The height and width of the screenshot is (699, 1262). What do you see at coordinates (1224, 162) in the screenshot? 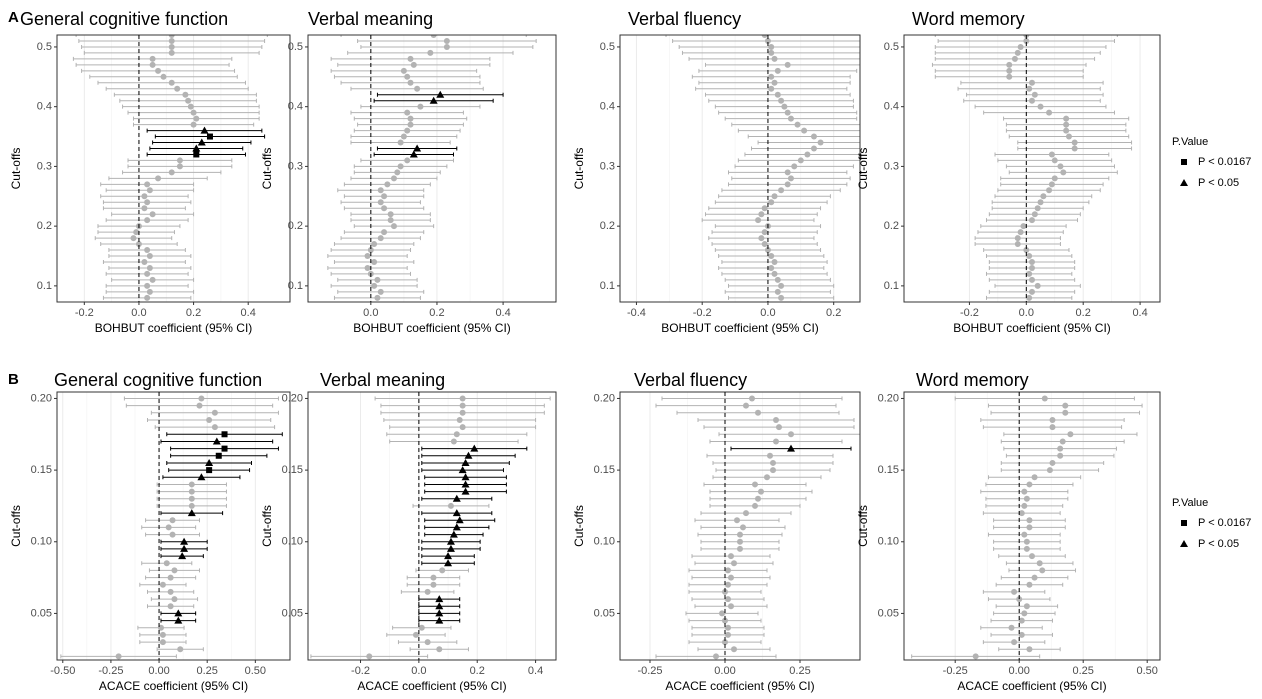
I see `legend-label: P < 0.0167` at bounding box center [1224, 162].